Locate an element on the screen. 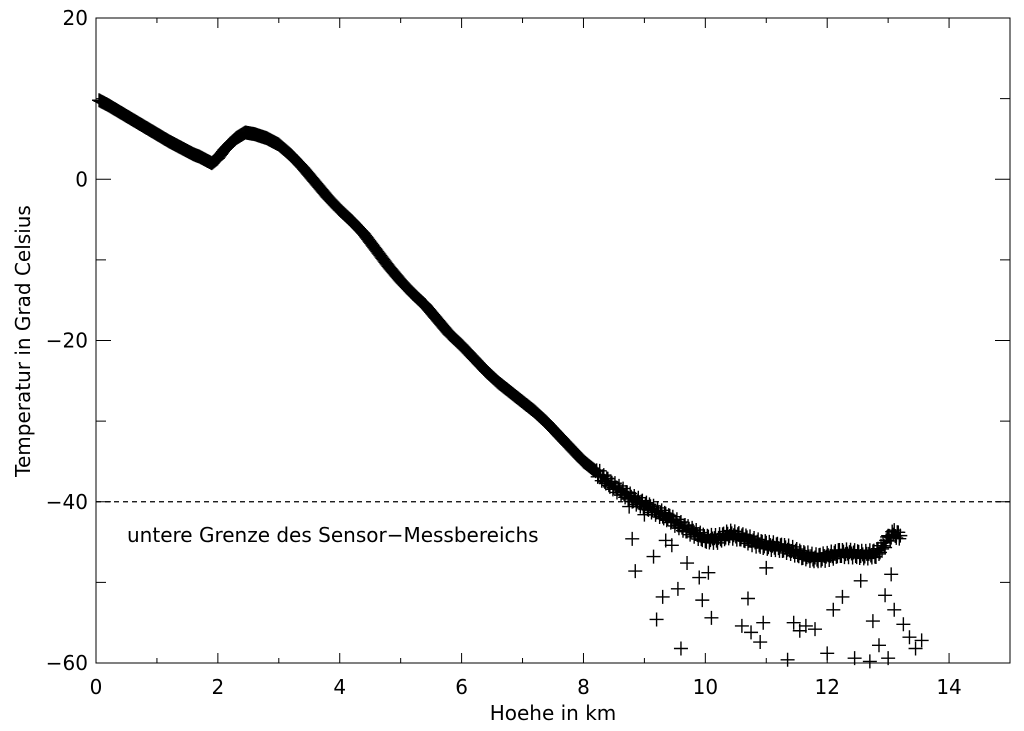  y-tick-label: 0 is located at coordinates (81, 179).